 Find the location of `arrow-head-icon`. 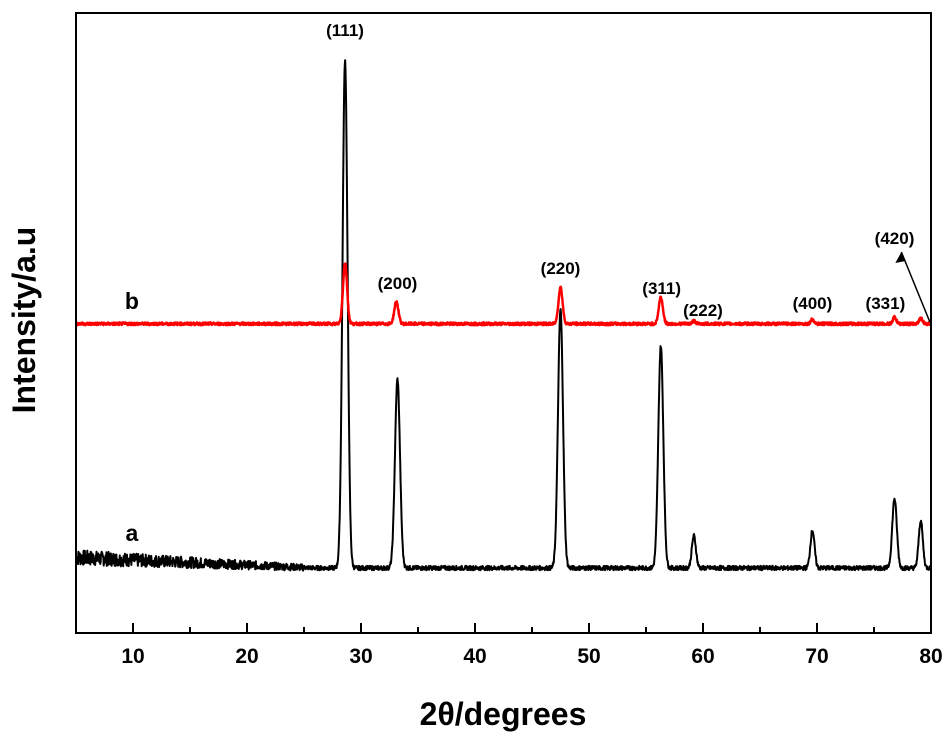

arrow-head-icon is located at coordinates (900, 257).